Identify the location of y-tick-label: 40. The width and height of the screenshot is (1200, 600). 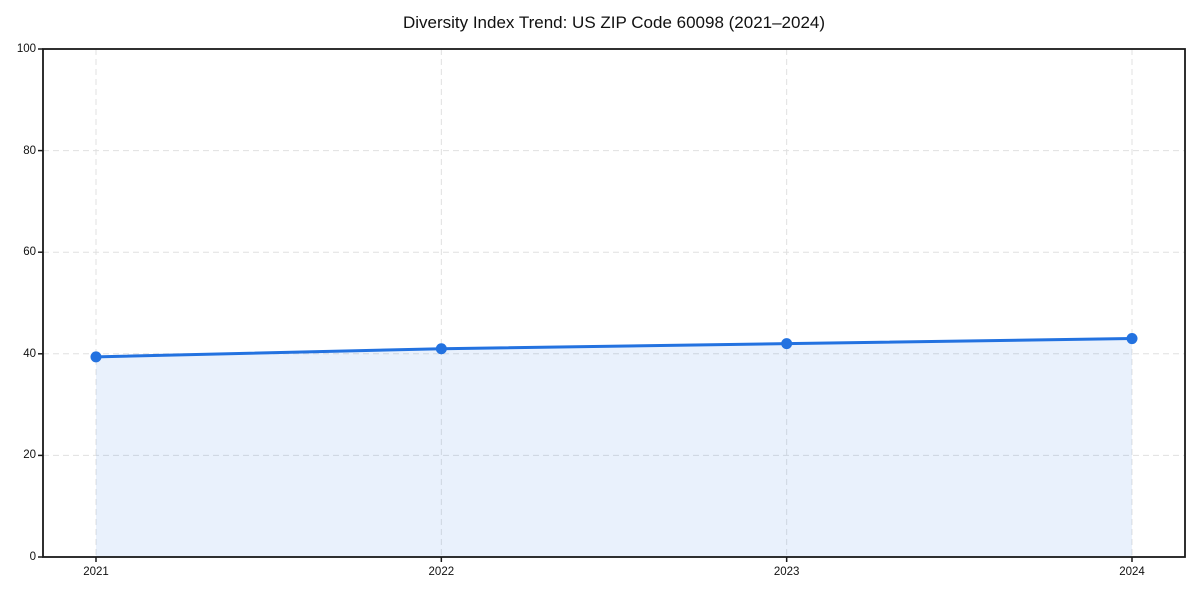
(29, 353).